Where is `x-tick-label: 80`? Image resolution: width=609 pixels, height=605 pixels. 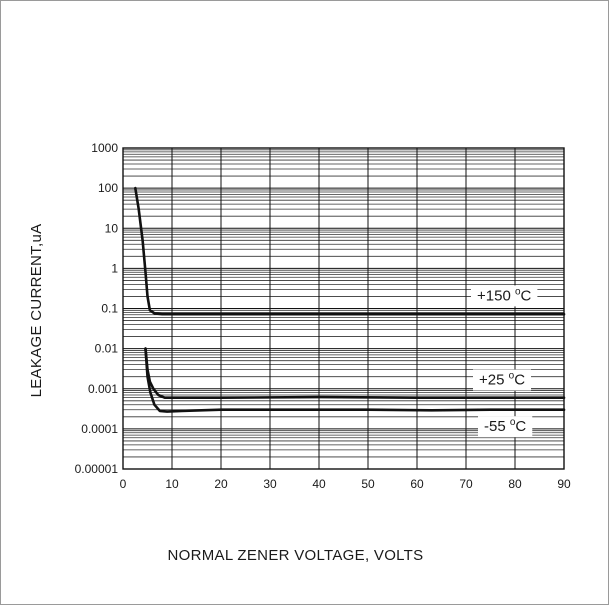 x-tick-label: 80 is located at coordinates (515, 484).